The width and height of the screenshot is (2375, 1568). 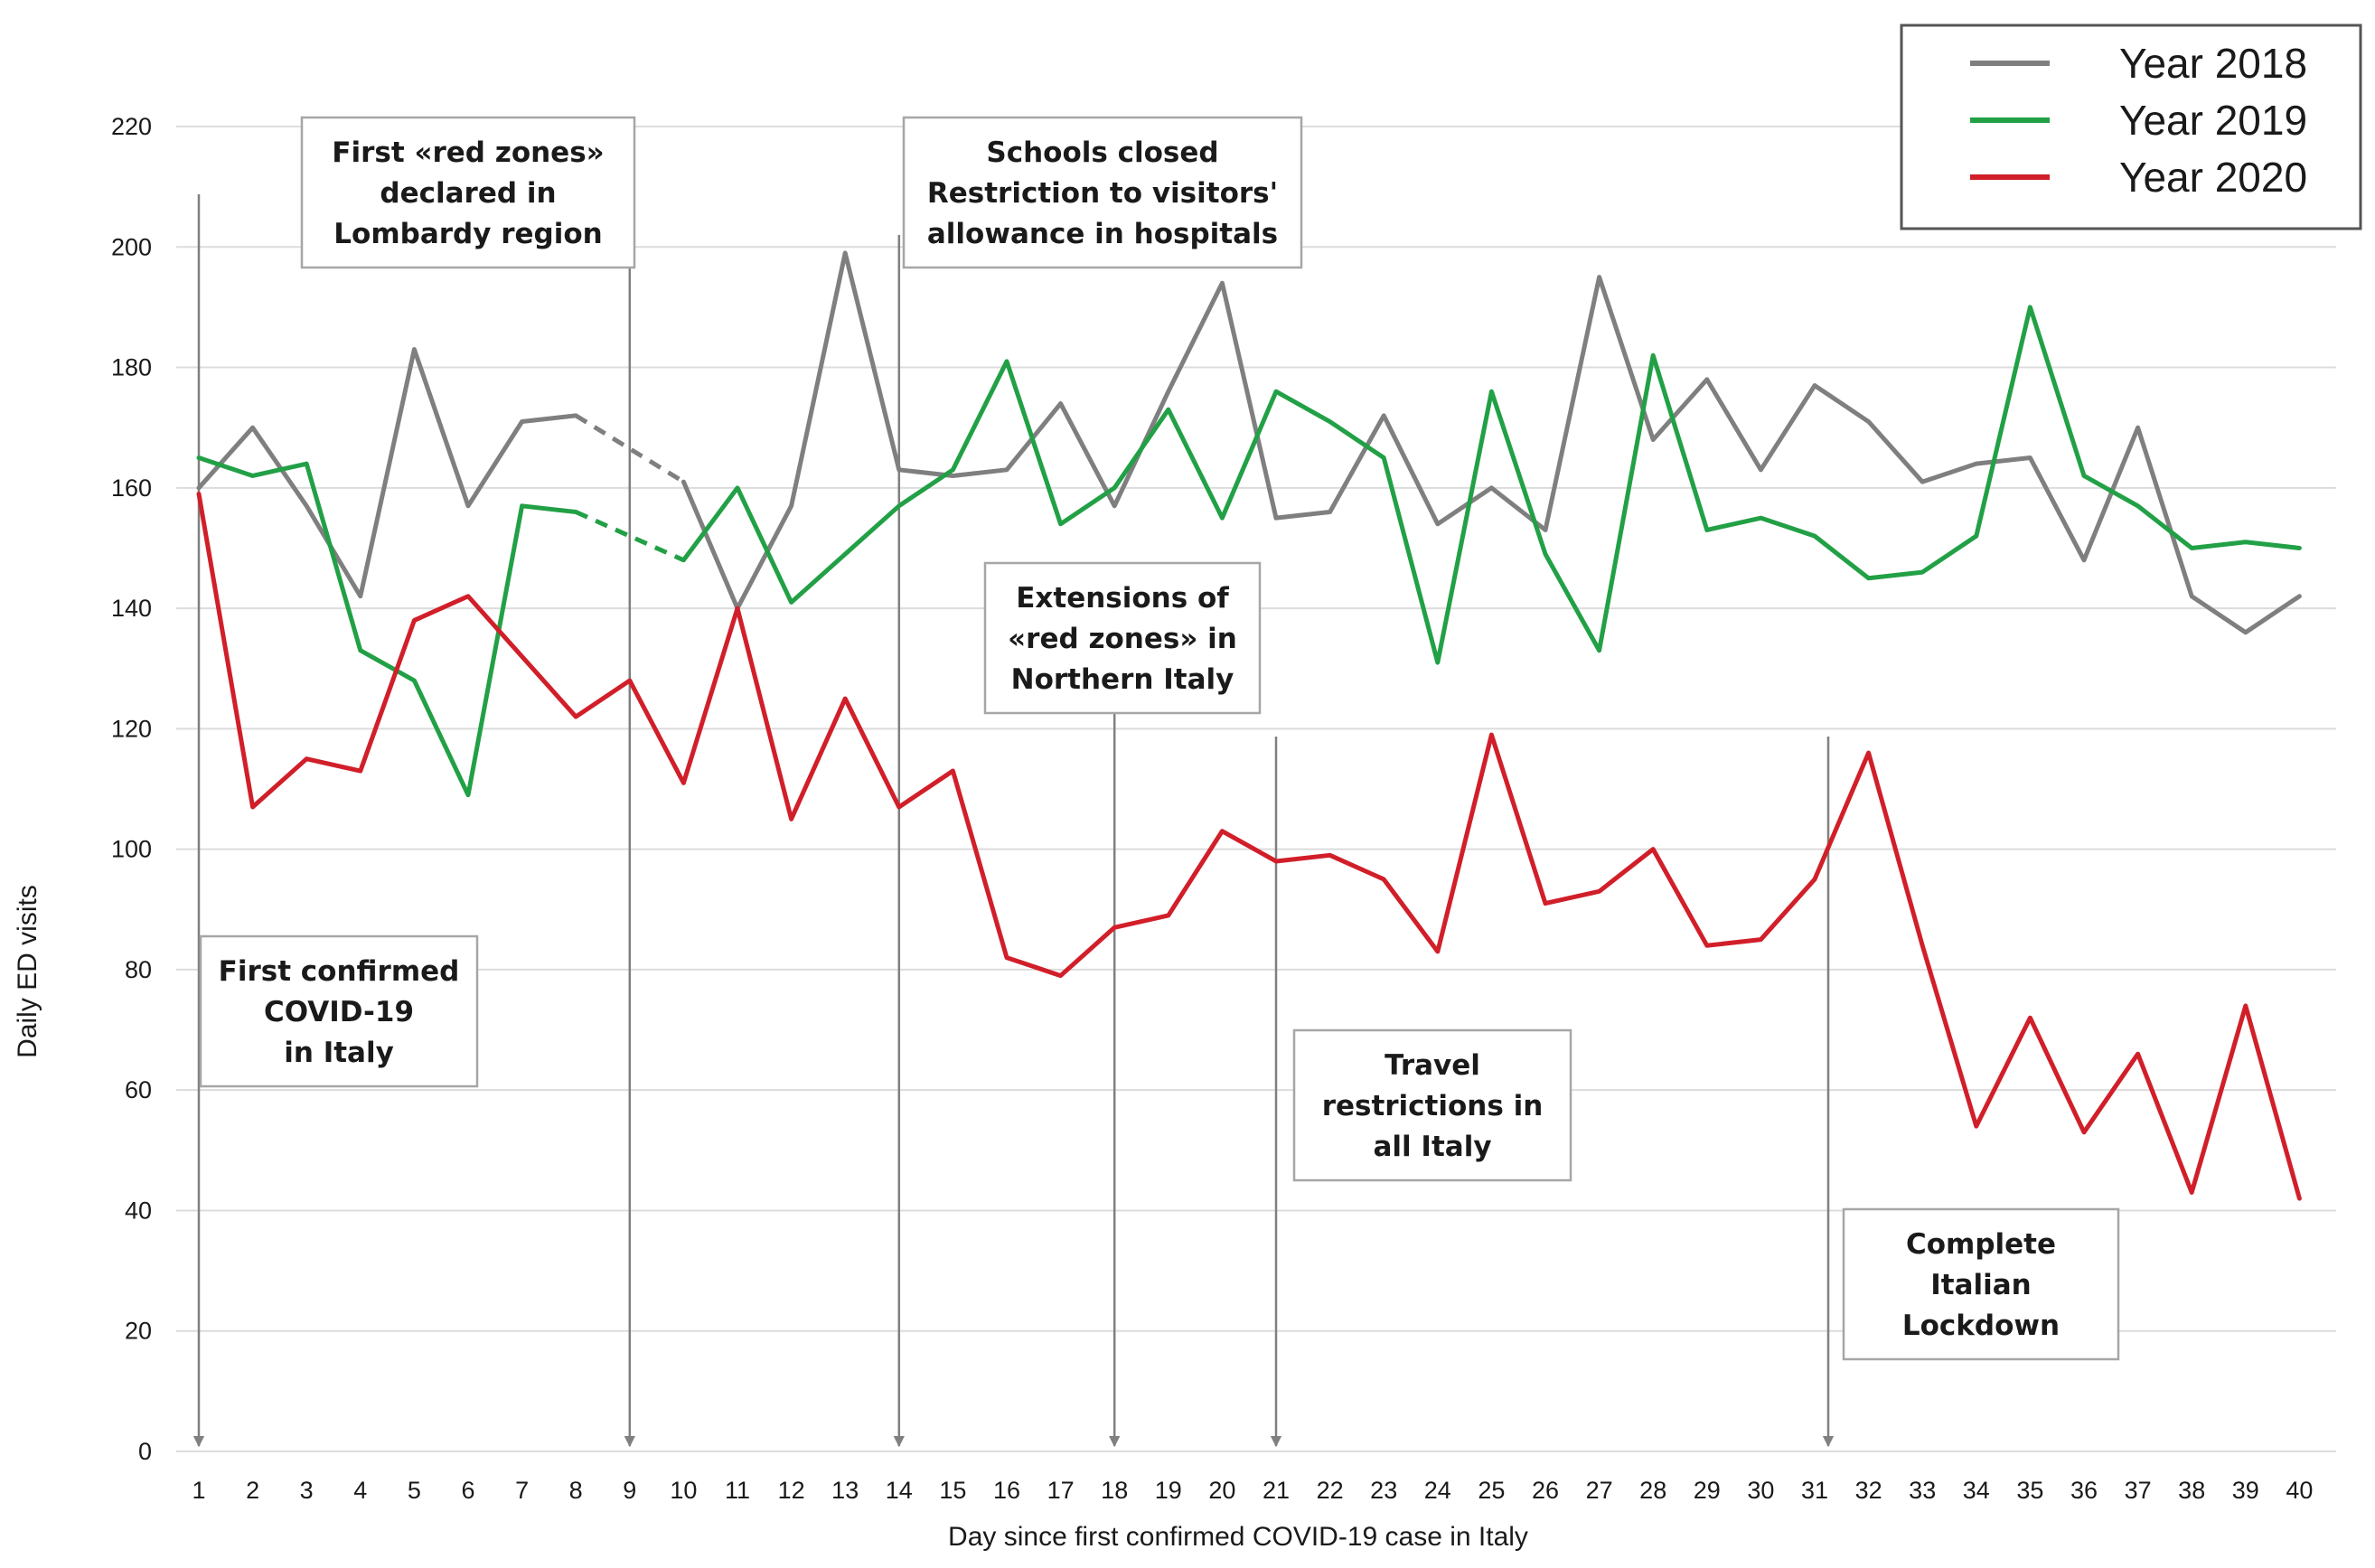 I want to click on x-tick-label: 3, so click(x=307, y=1490).